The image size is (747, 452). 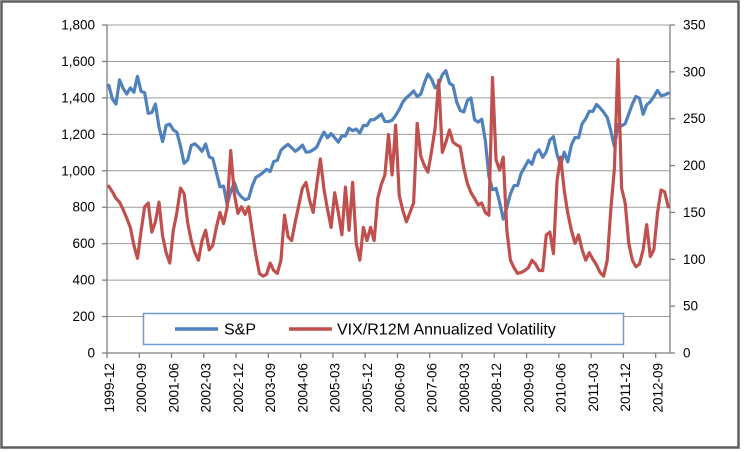 I want to click on left-axis-tick-label: 1,000, so click(x=78, y=170).